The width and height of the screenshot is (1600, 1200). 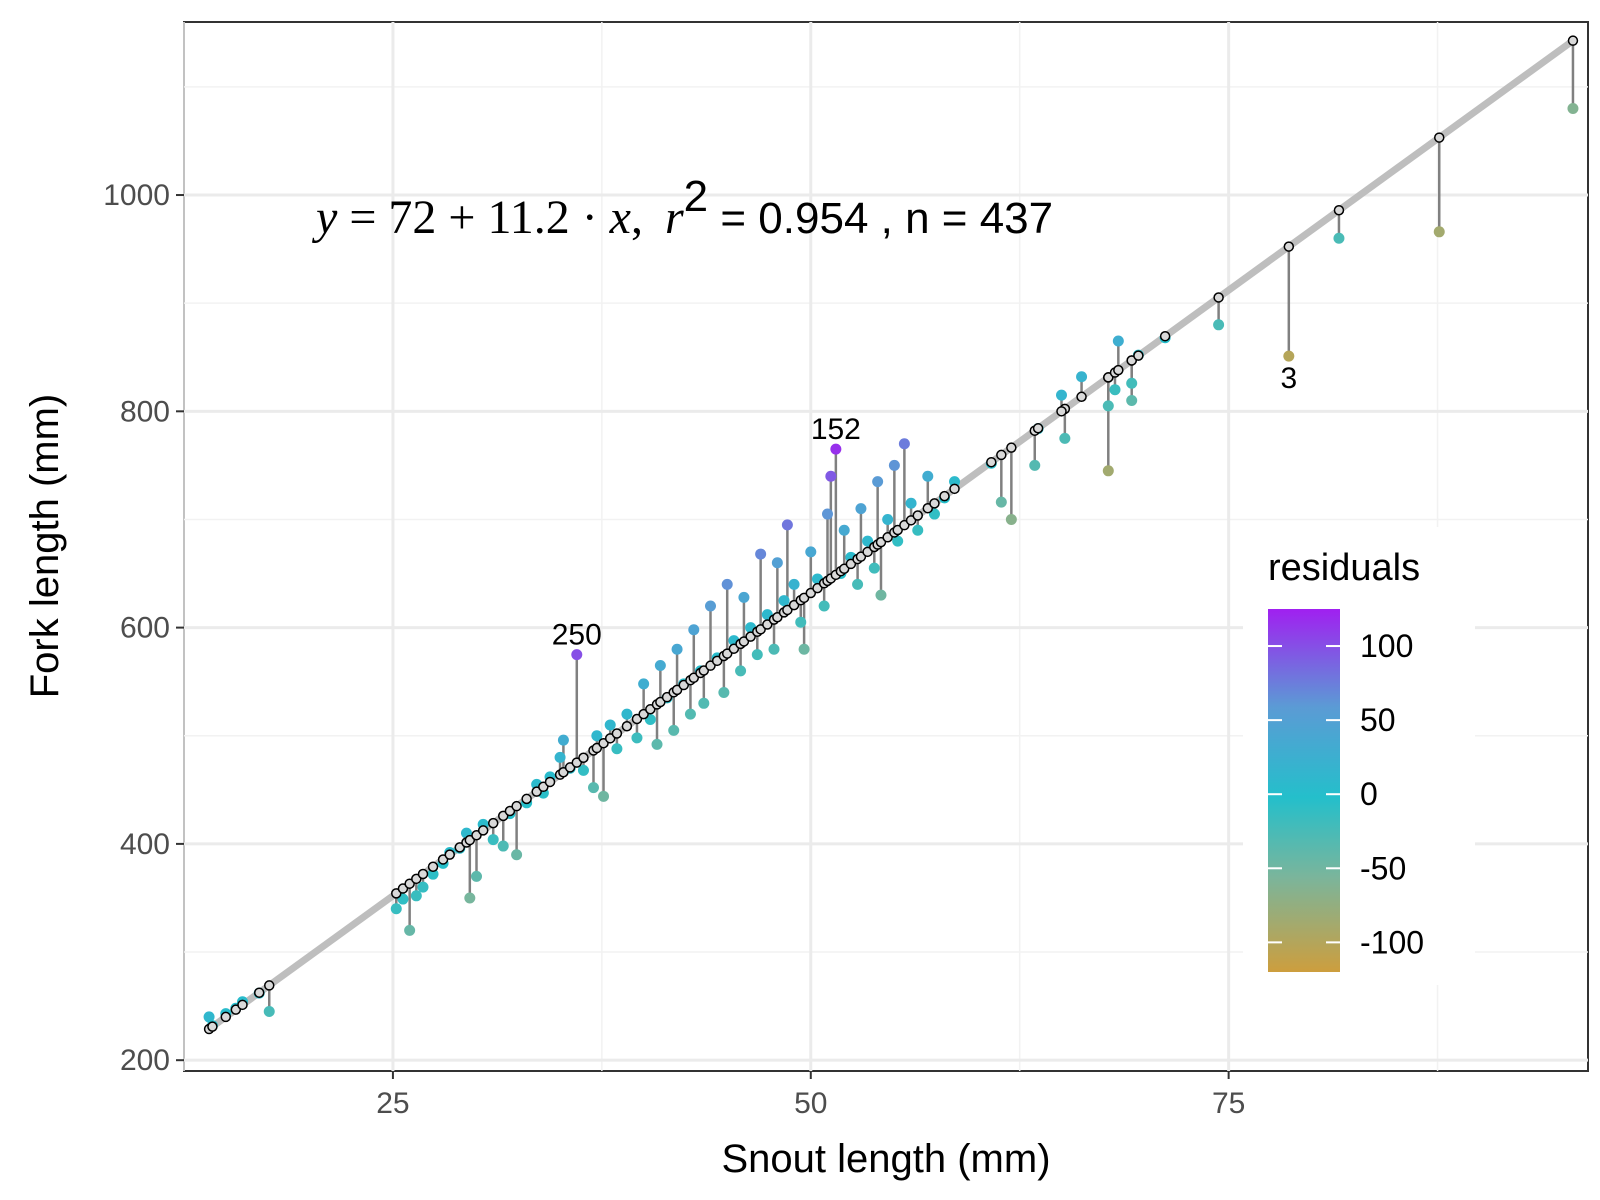 I want to click on legend-tick-label: 100, so click(x=1386, y=646).